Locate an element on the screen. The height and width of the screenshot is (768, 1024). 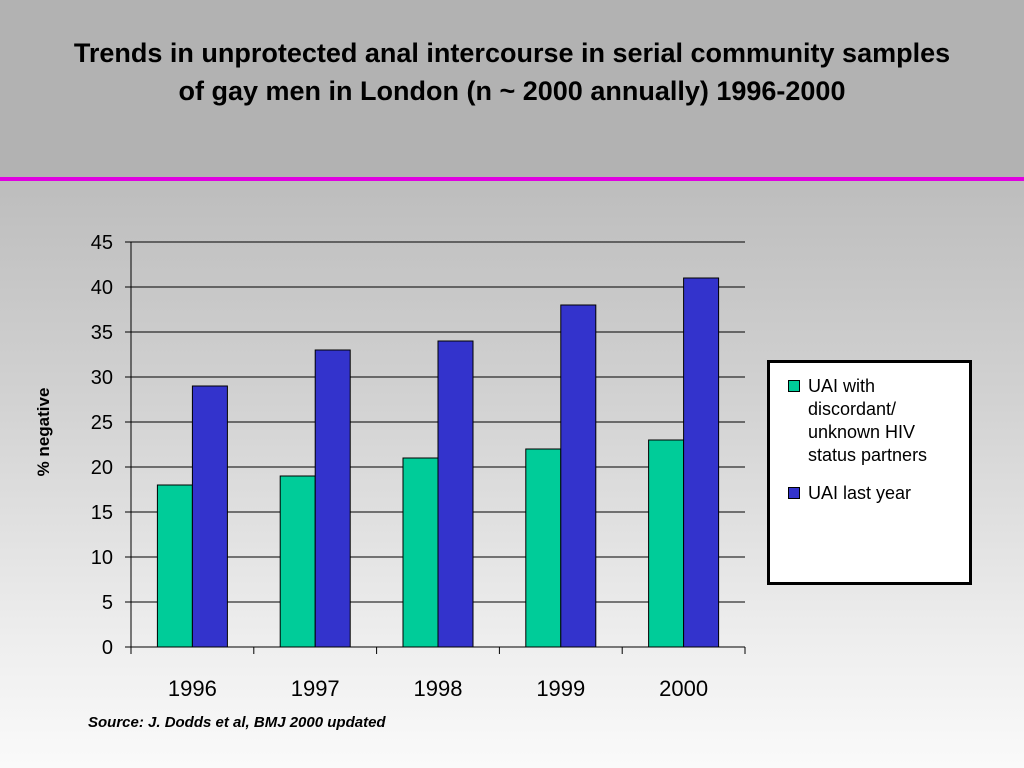
bar-uai-last-year-1997 is located at coordinates (332, 498).